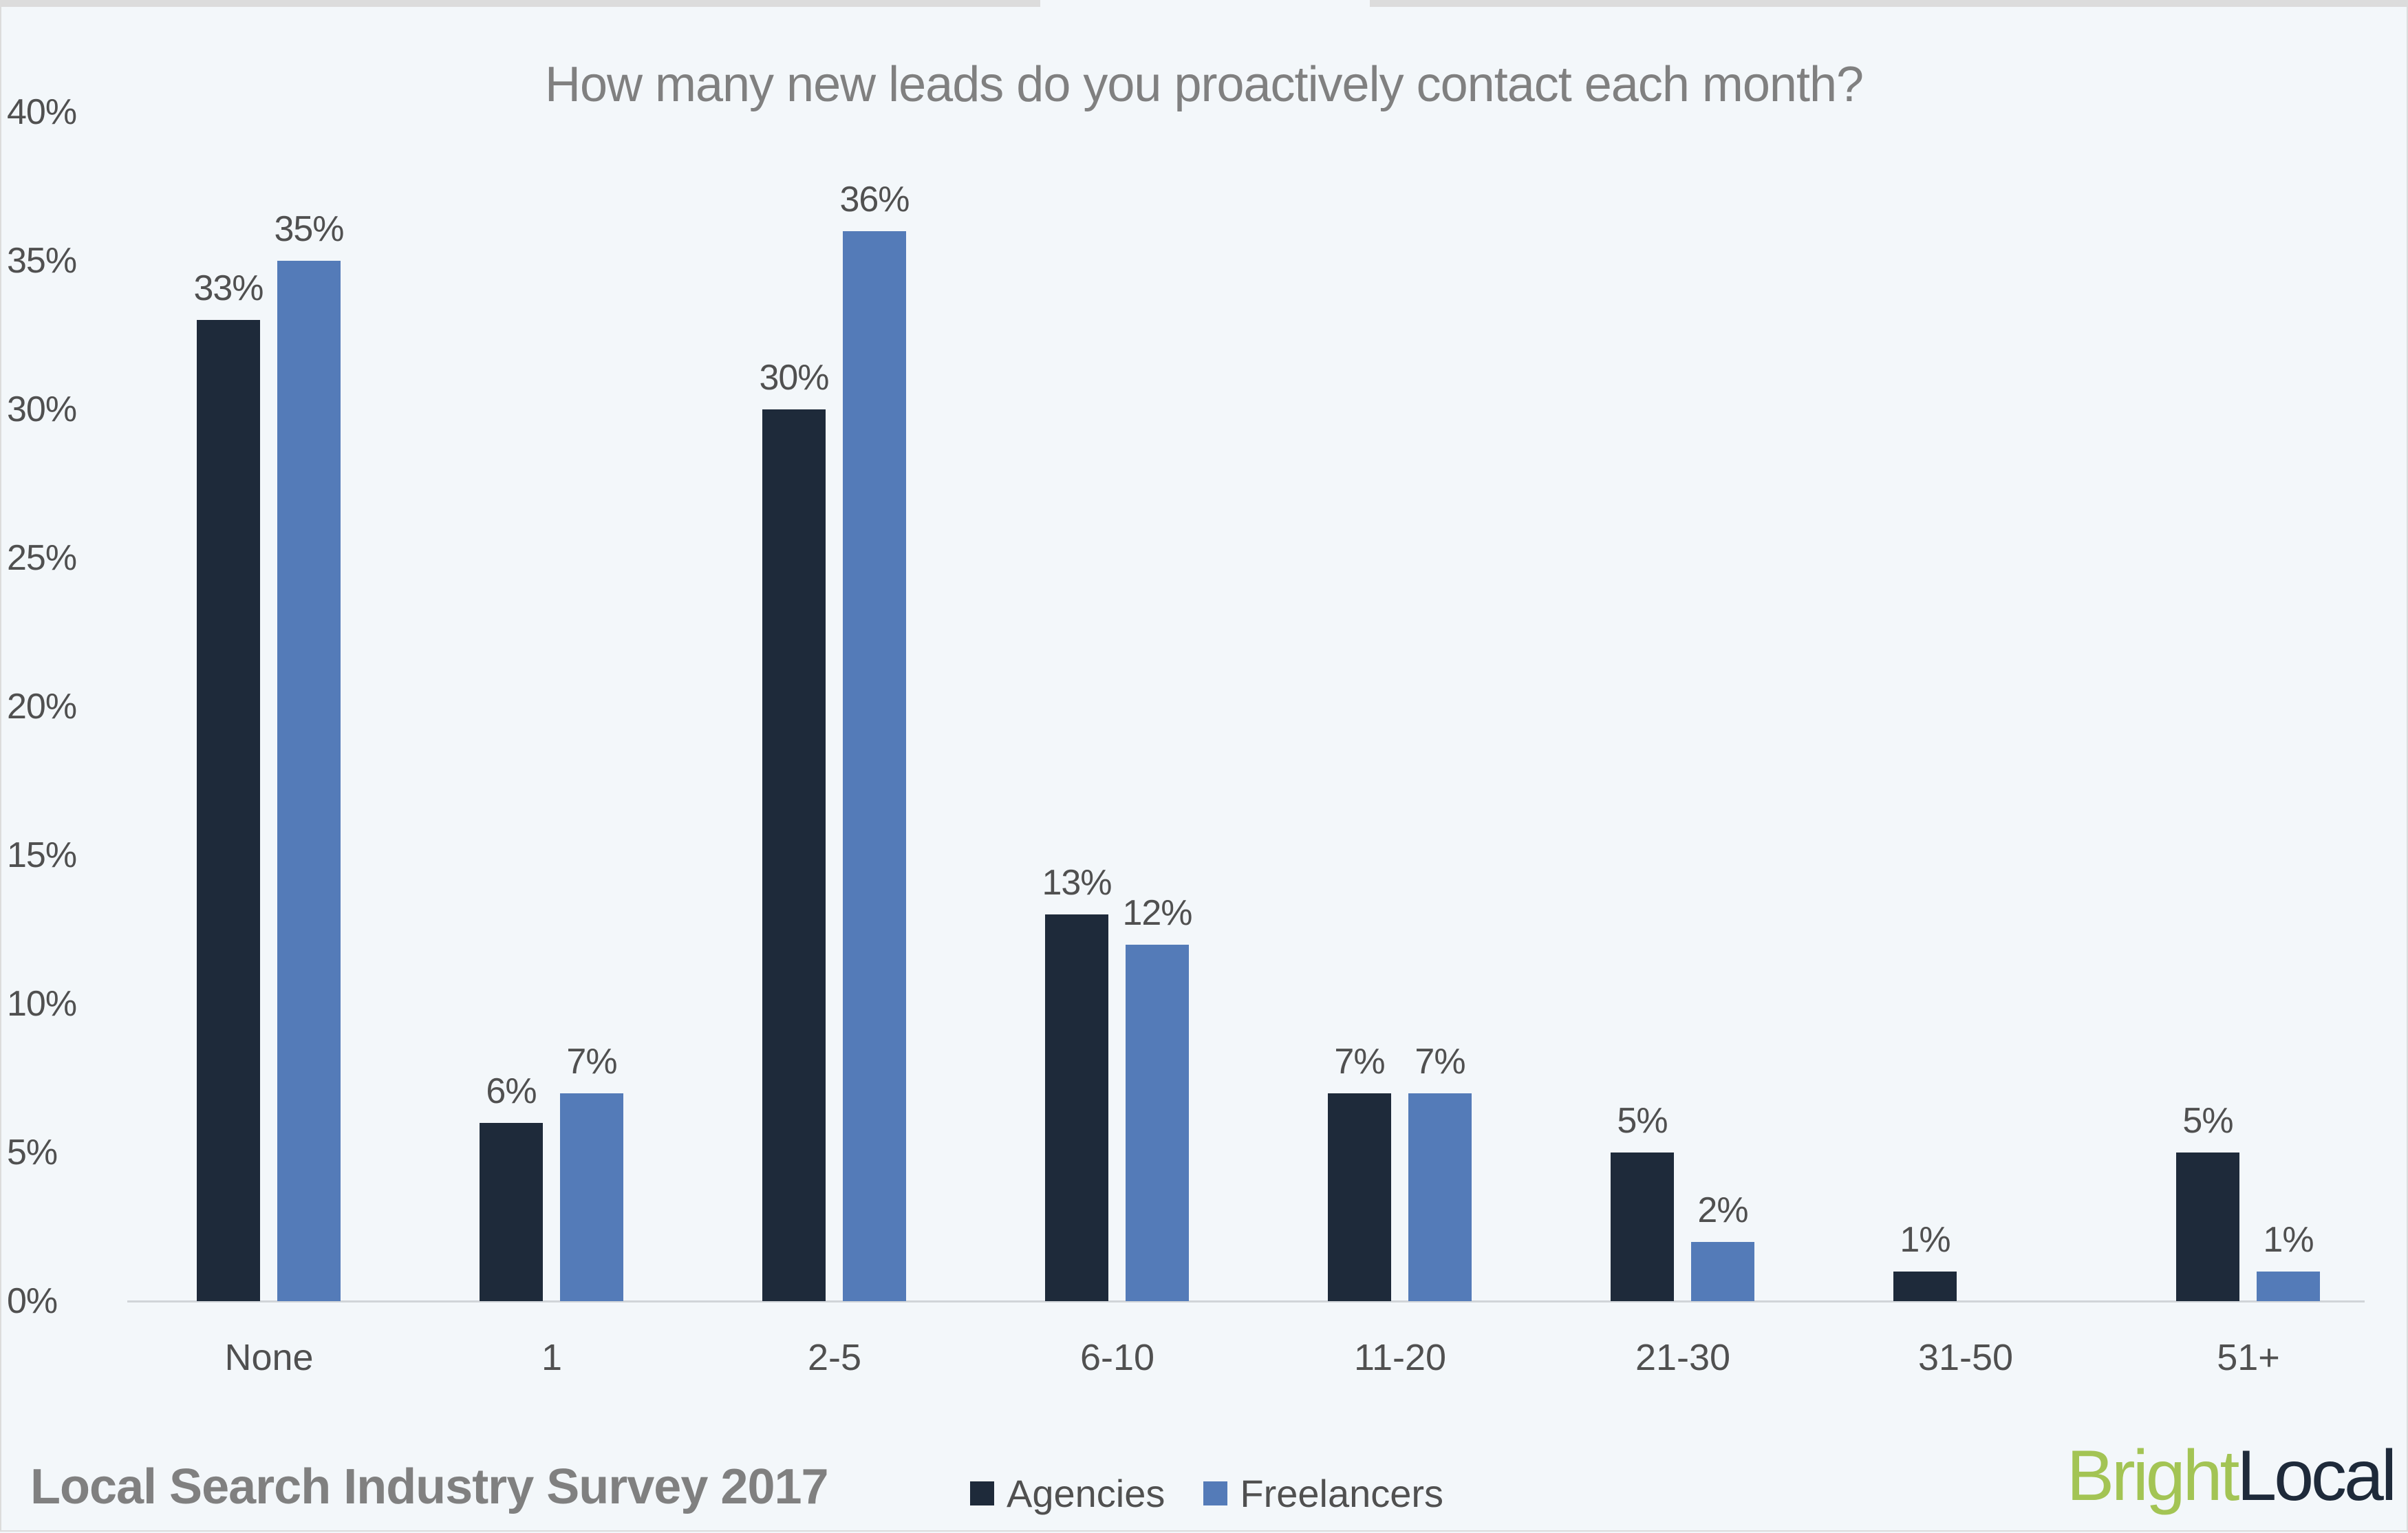 The width and height of the screenshot is (2408, 1533). What do you see at coordinates (520, 3) in the screenshot?
I see `top-border-left` at bounding box center [520, 3].